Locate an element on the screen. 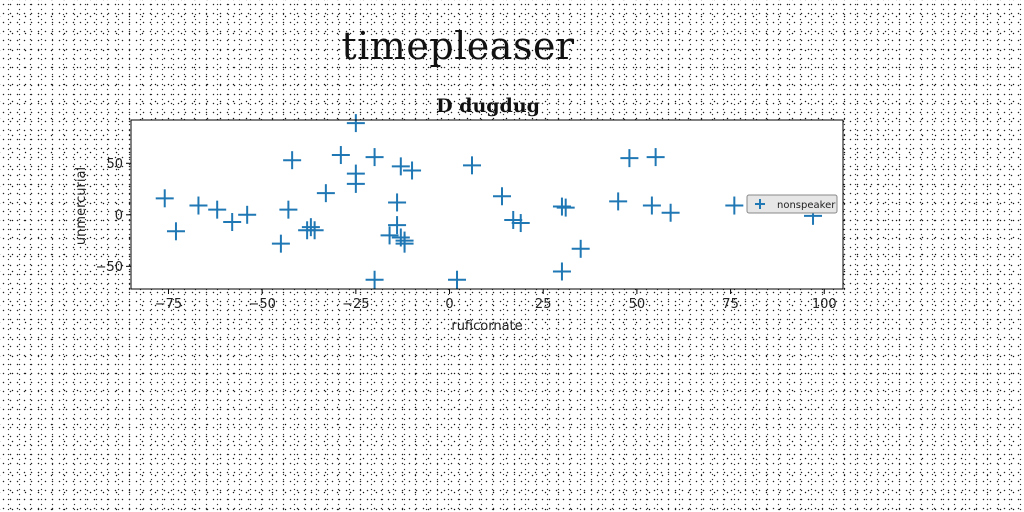 The width and height of the screenshot is (1024, 512). x-tick-label: −50 is located at coordinates (261, 304).